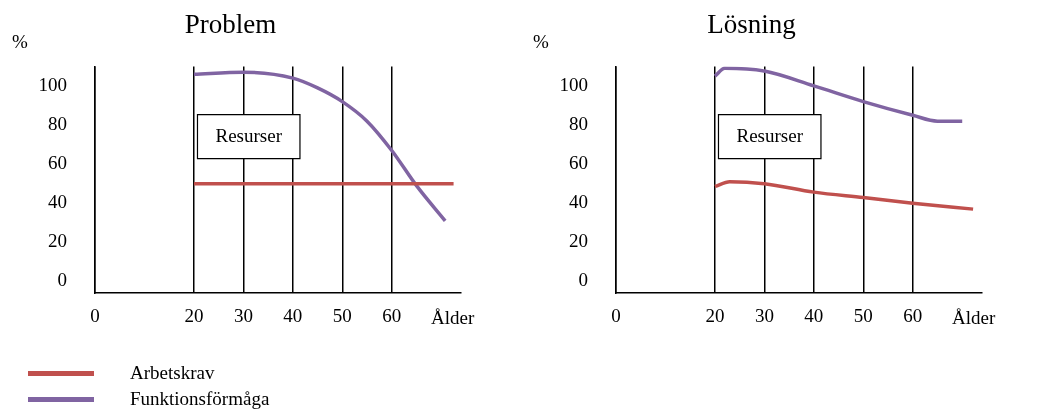  I want to click on legend-label: Funktionsförmåga, so click(200, 399).